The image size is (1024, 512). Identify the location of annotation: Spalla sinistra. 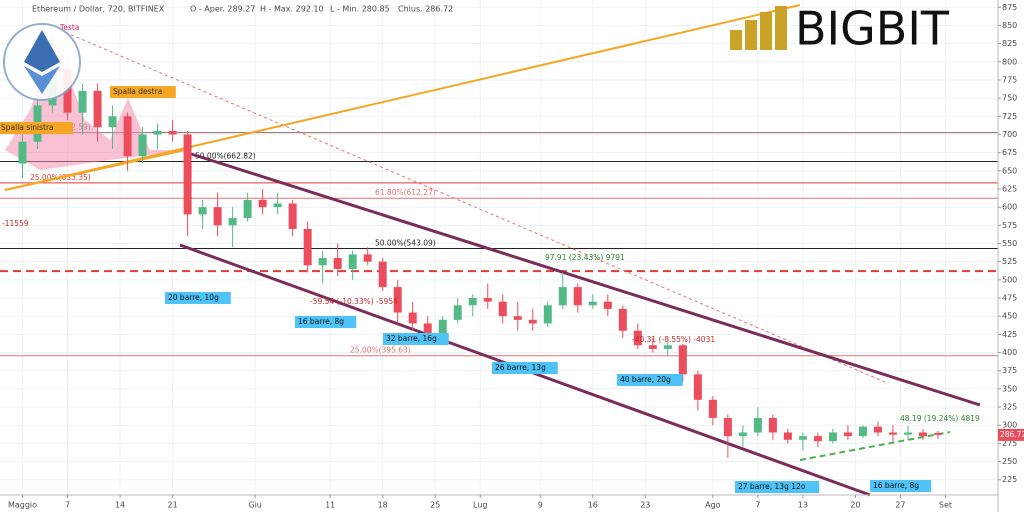
(27, 127).